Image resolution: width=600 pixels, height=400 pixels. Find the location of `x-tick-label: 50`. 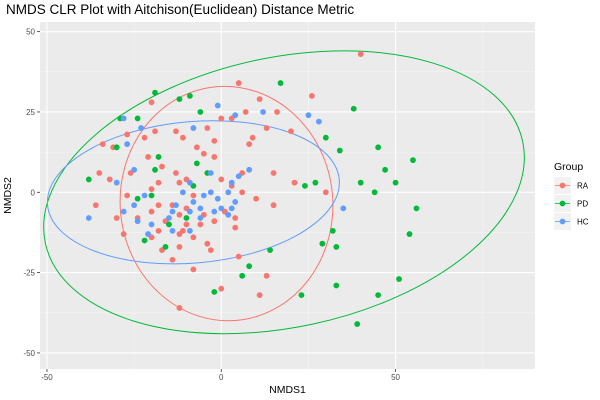

x-tick-label: 50 is located at coordinates (395, 377).